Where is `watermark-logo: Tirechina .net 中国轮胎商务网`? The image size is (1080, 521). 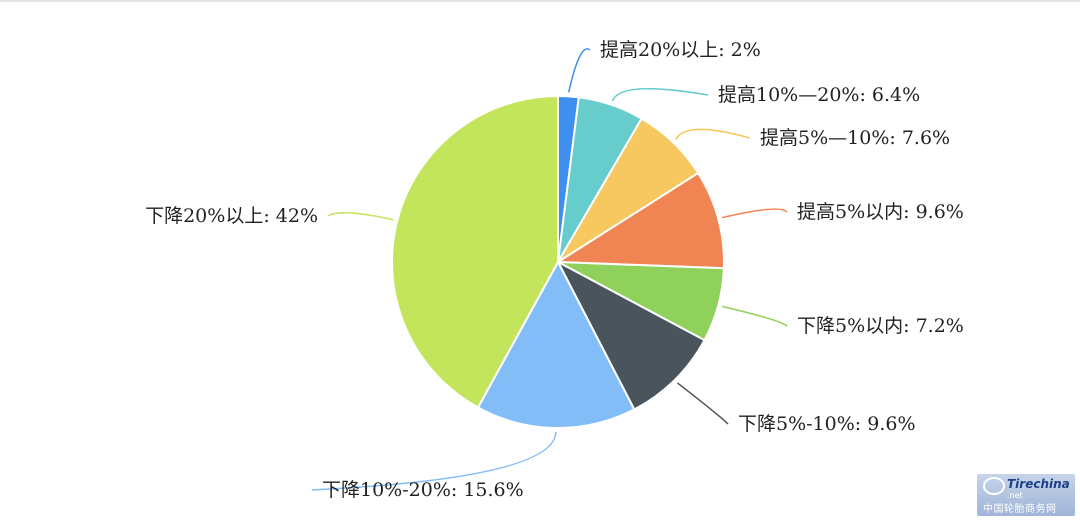 watermark-logo: Tirechina .net 中国轮胎商务网 is located at coordinates (1026, 495).